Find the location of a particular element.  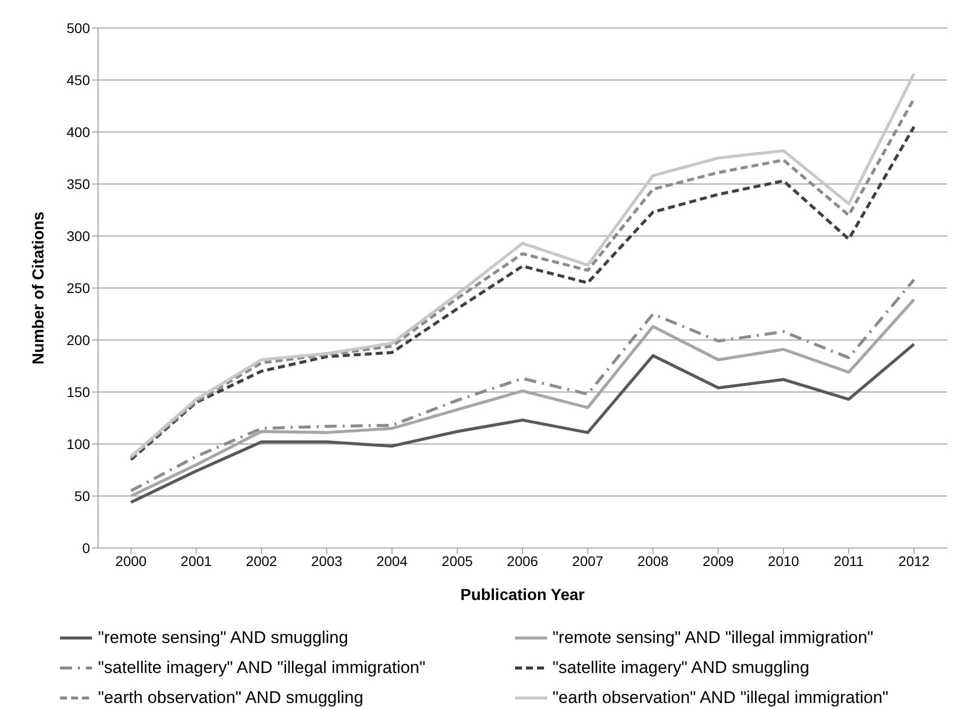

y-tick-label: 300 is located at coordinates (78, 236).